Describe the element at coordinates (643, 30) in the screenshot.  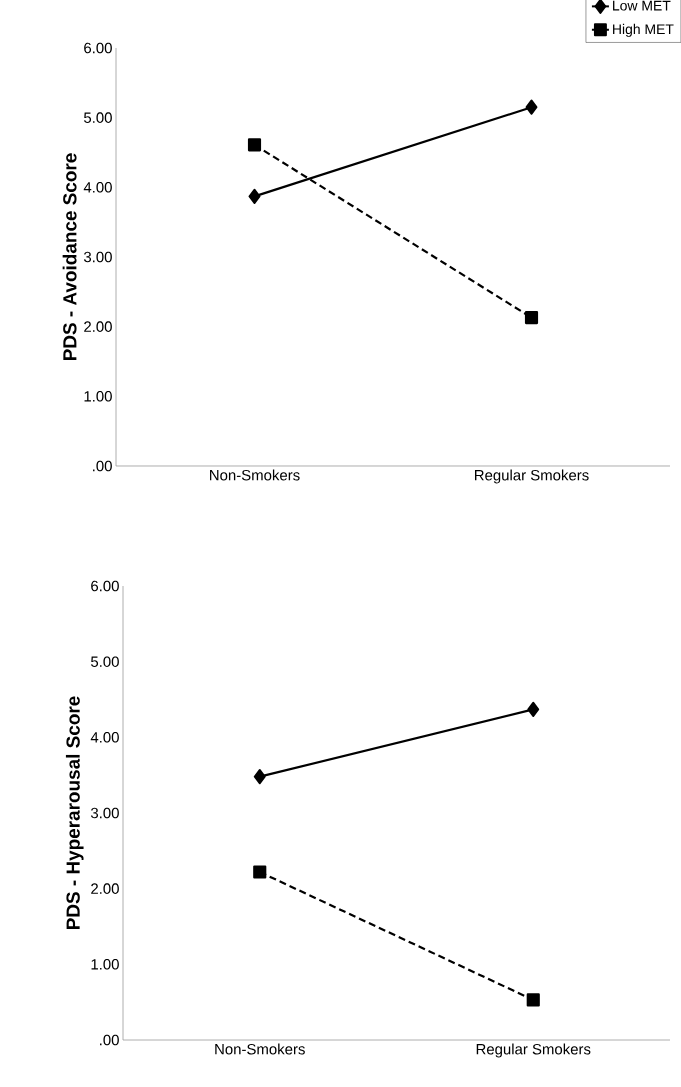
I see `legend-label: High MET` at that location.